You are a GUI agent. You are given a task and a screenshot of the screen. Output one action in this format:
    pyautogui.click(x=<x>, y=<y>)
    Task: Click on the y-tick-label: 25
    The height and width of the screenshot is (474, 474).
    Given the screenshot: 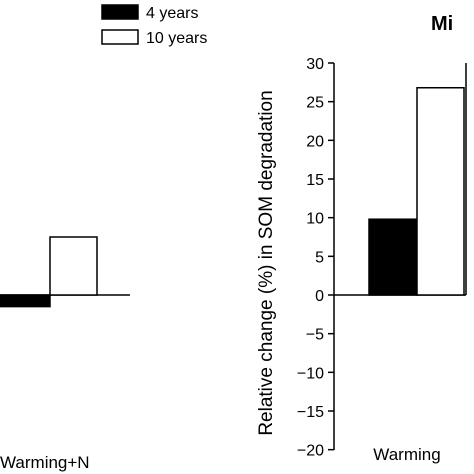 What is the action you would take?
    pyautogui.click(x=315, y=103)
    